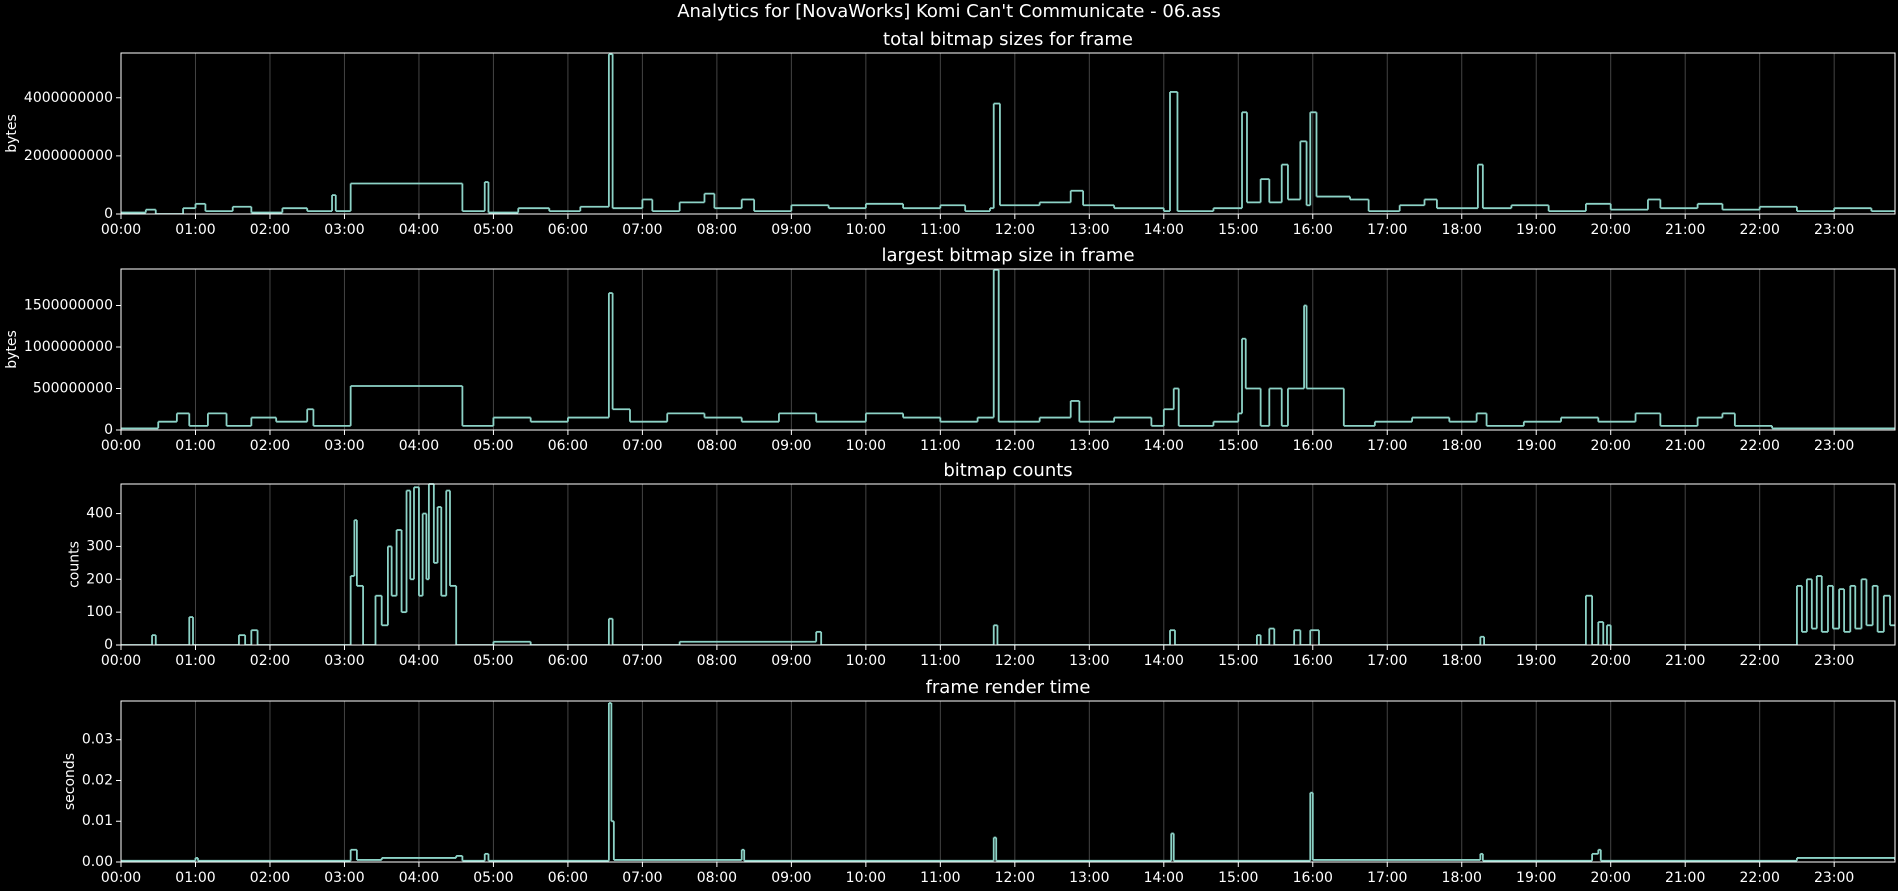  Describe the element at coordinates (73, 389) in the screenshot. I see `y-tick-label: 500000000` at that location.